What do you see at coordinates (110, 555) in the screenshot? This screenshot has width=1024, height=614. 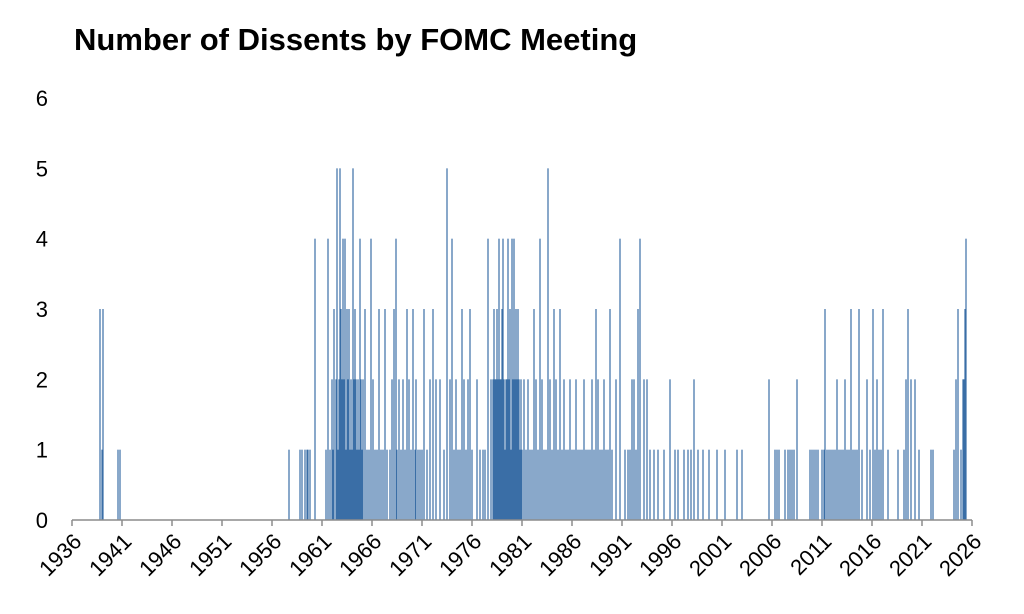 I see `x-tick-label: 1941` at bounding box center [110, 555].